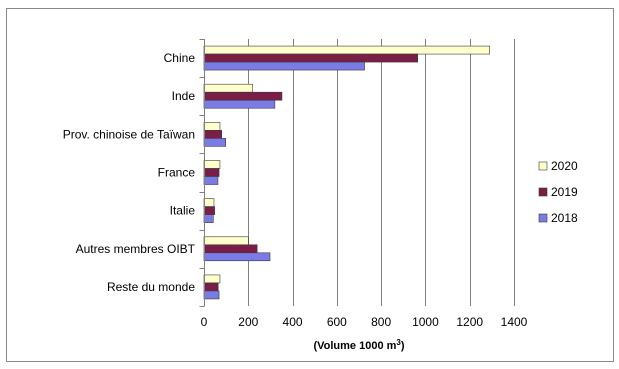  I want to click on legend-swatch-2019, so click(543, 192).